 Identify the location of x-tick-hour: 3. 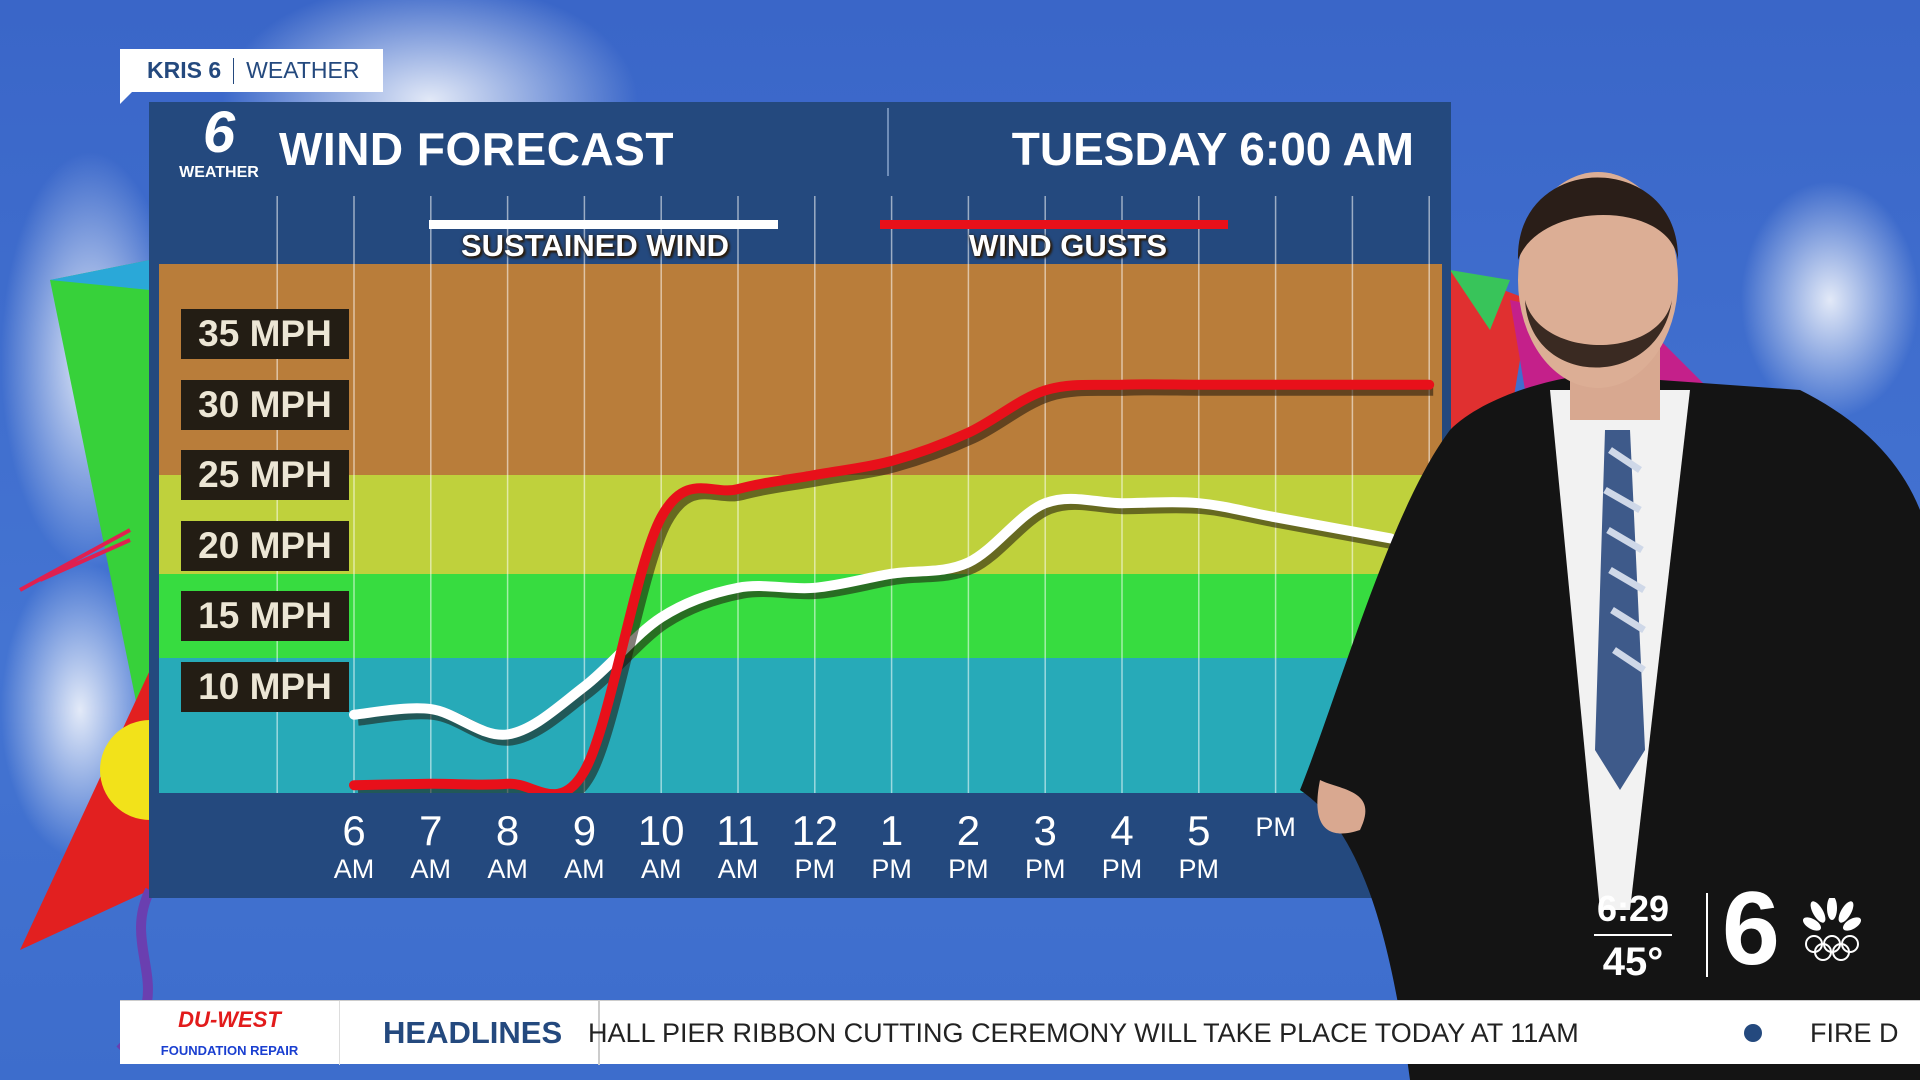
(1045, 830).